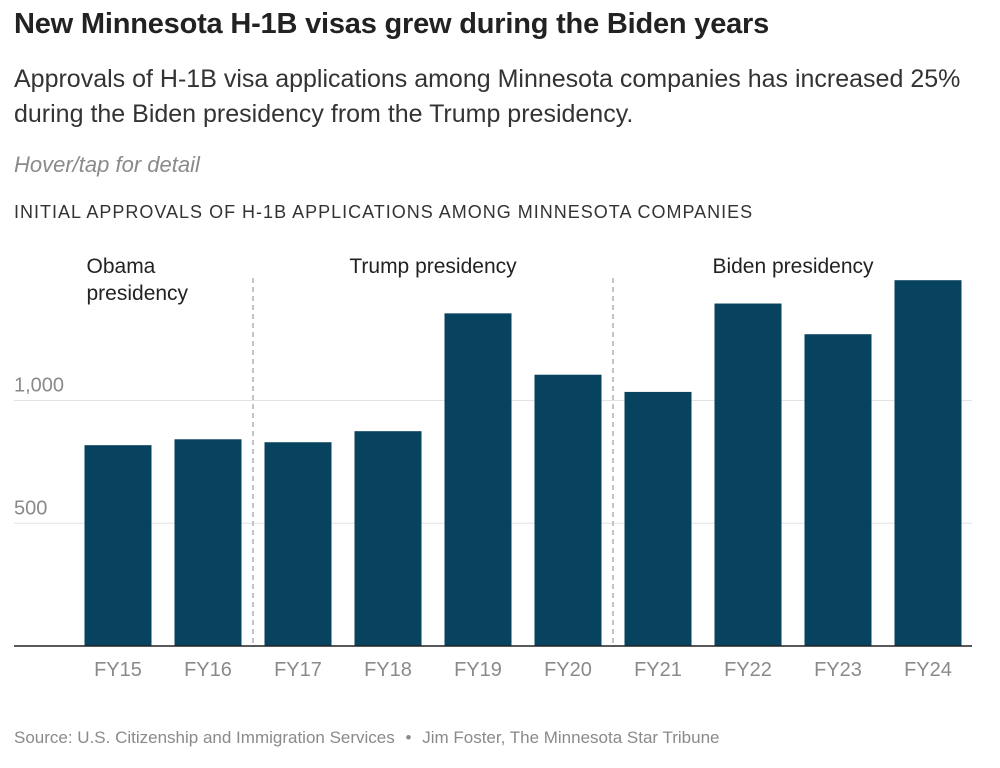 This screenshot has width=1000, height=768. What do you see at coordinates (388, 670) in the screenshot?
I see `x-tick-label: FY18` at bounding box center [388, 670].